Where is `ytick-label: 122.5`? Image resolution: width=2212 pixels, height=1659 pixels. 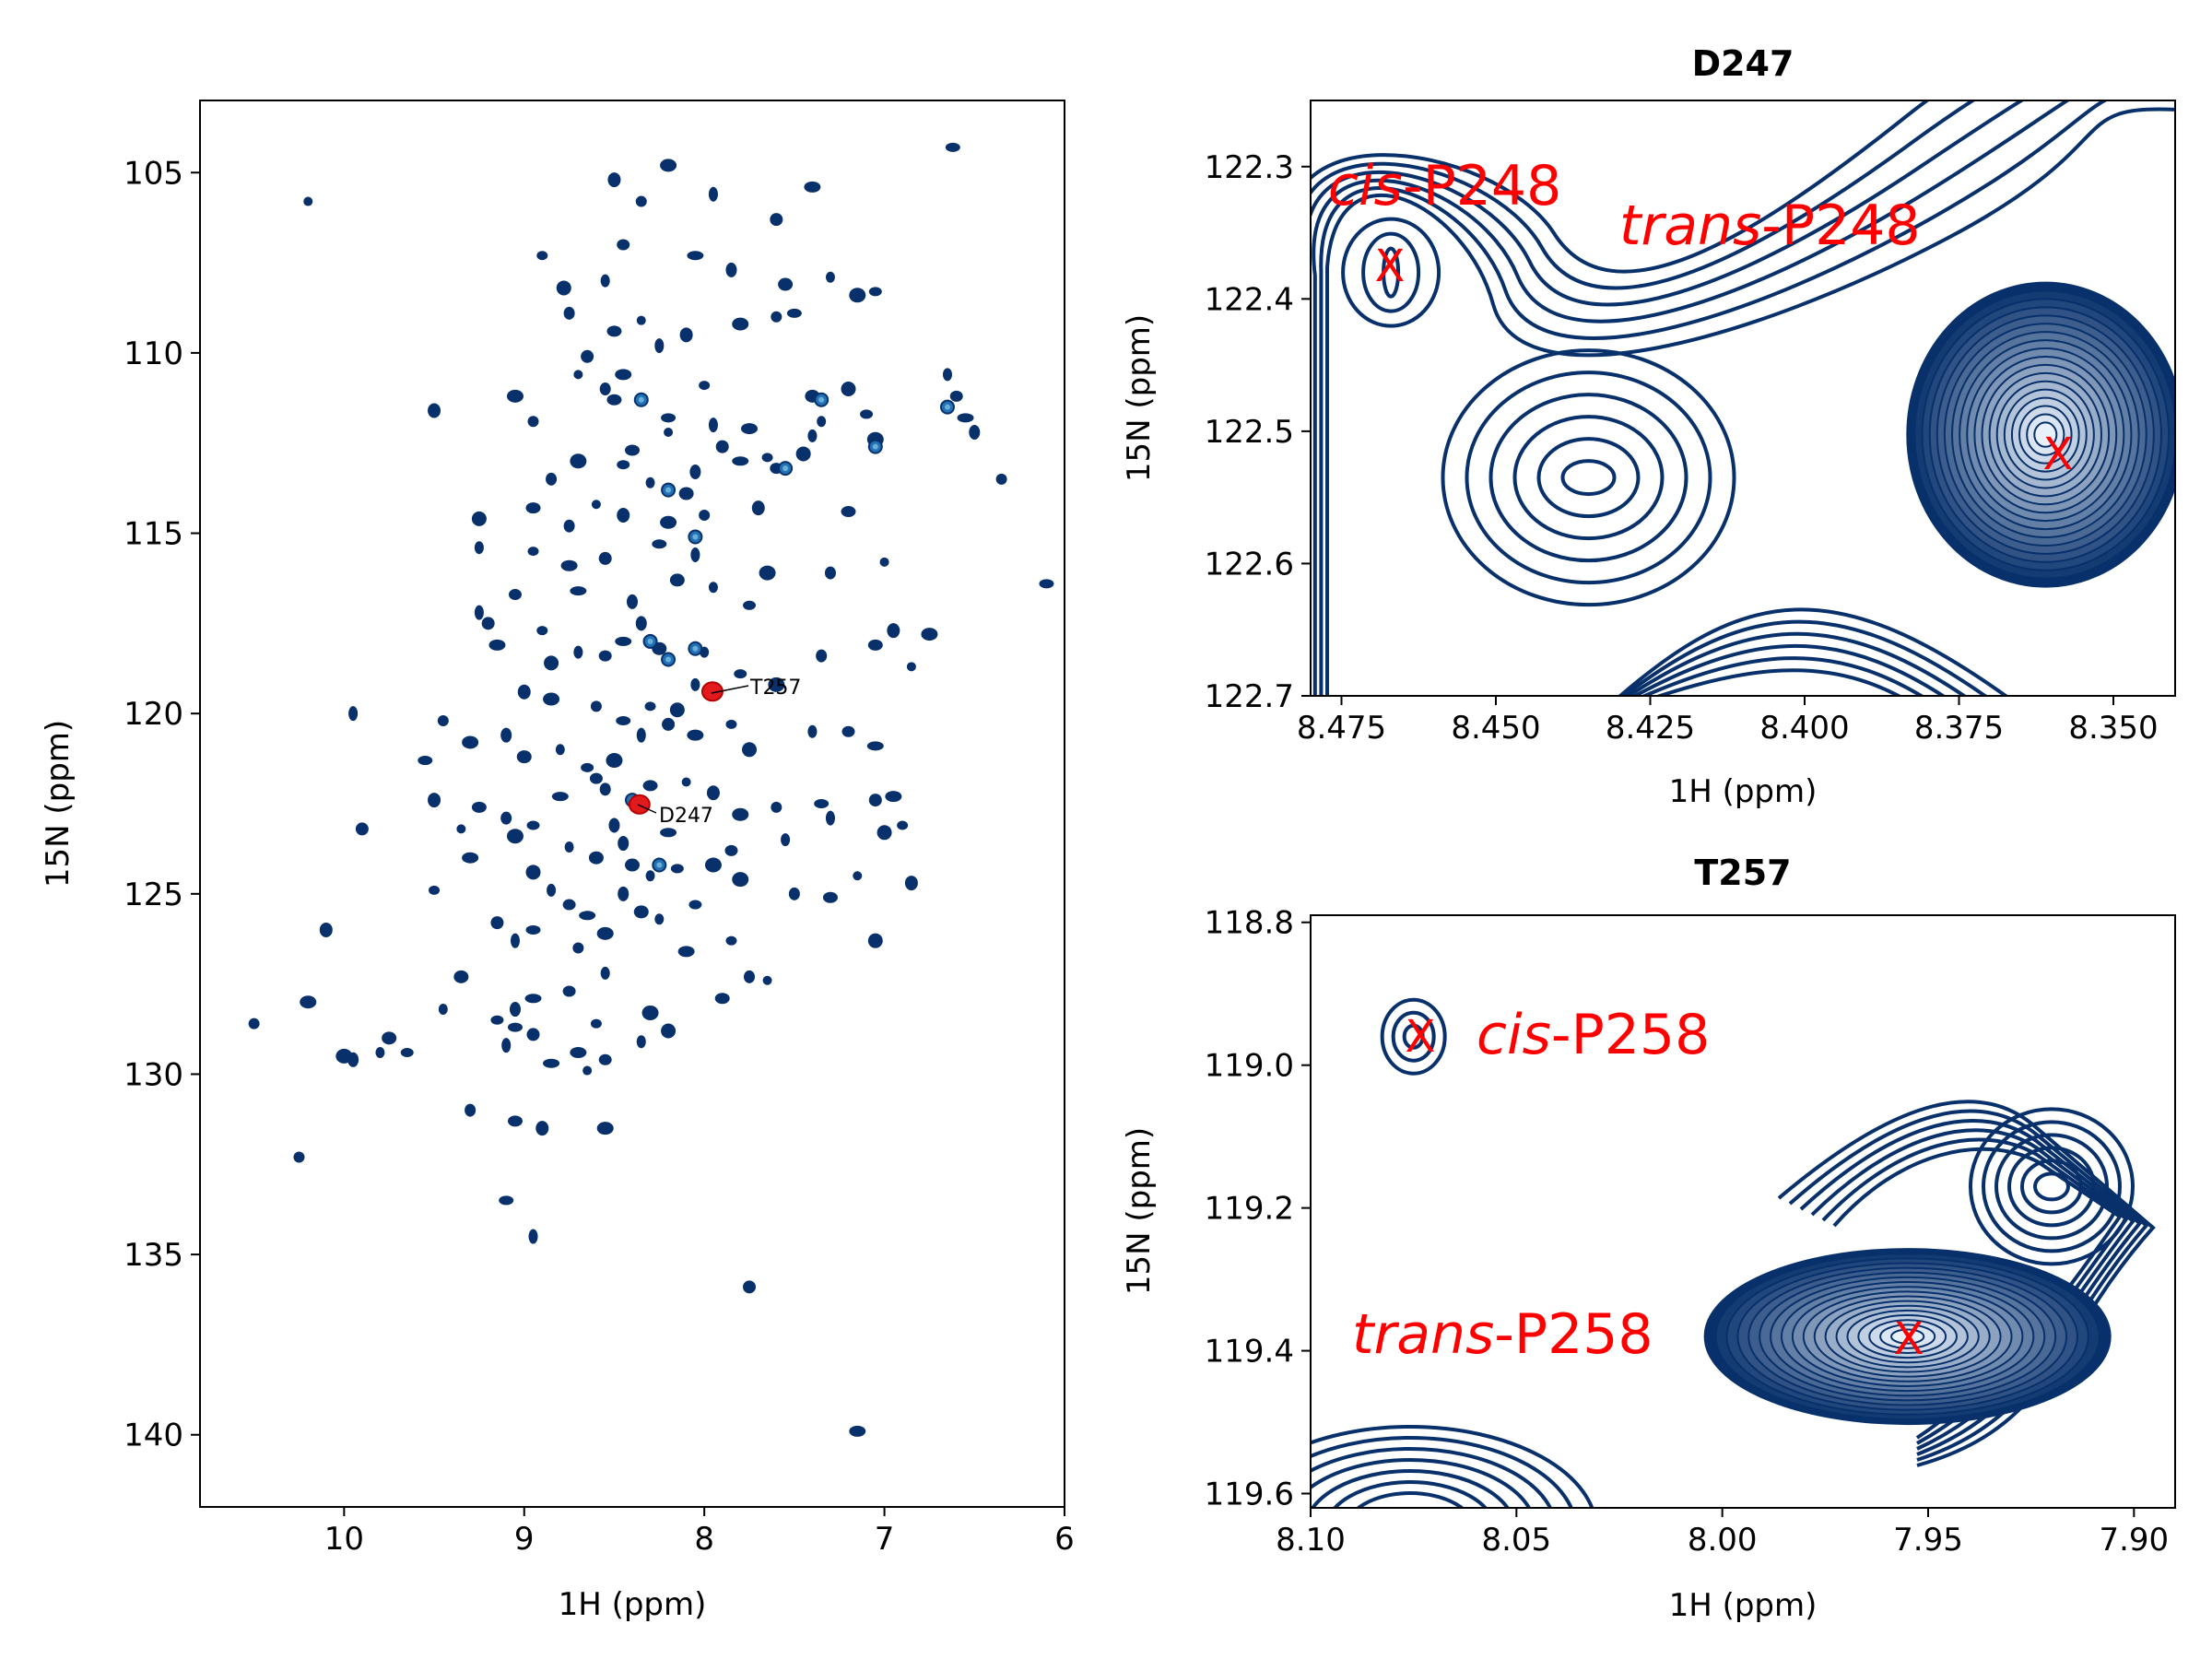
ytick-label: 122.5 is located at coordinates (1249, 432).